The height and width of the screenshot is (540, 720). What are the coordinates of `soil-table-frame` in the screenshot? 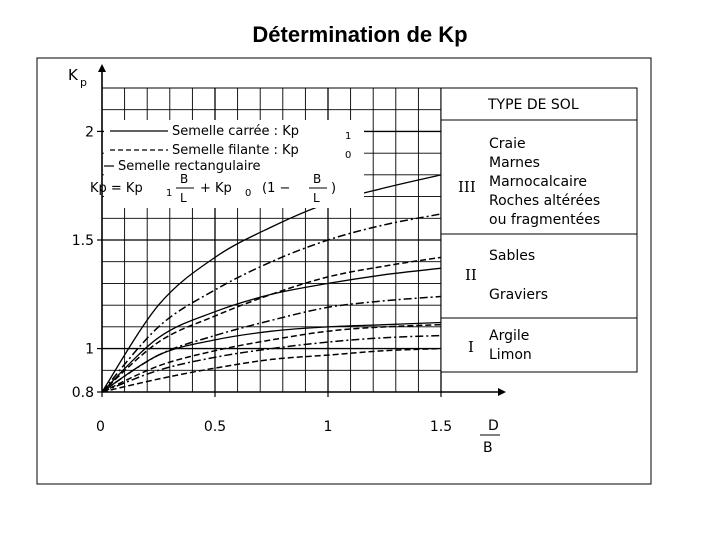 It's located at (539, 230).